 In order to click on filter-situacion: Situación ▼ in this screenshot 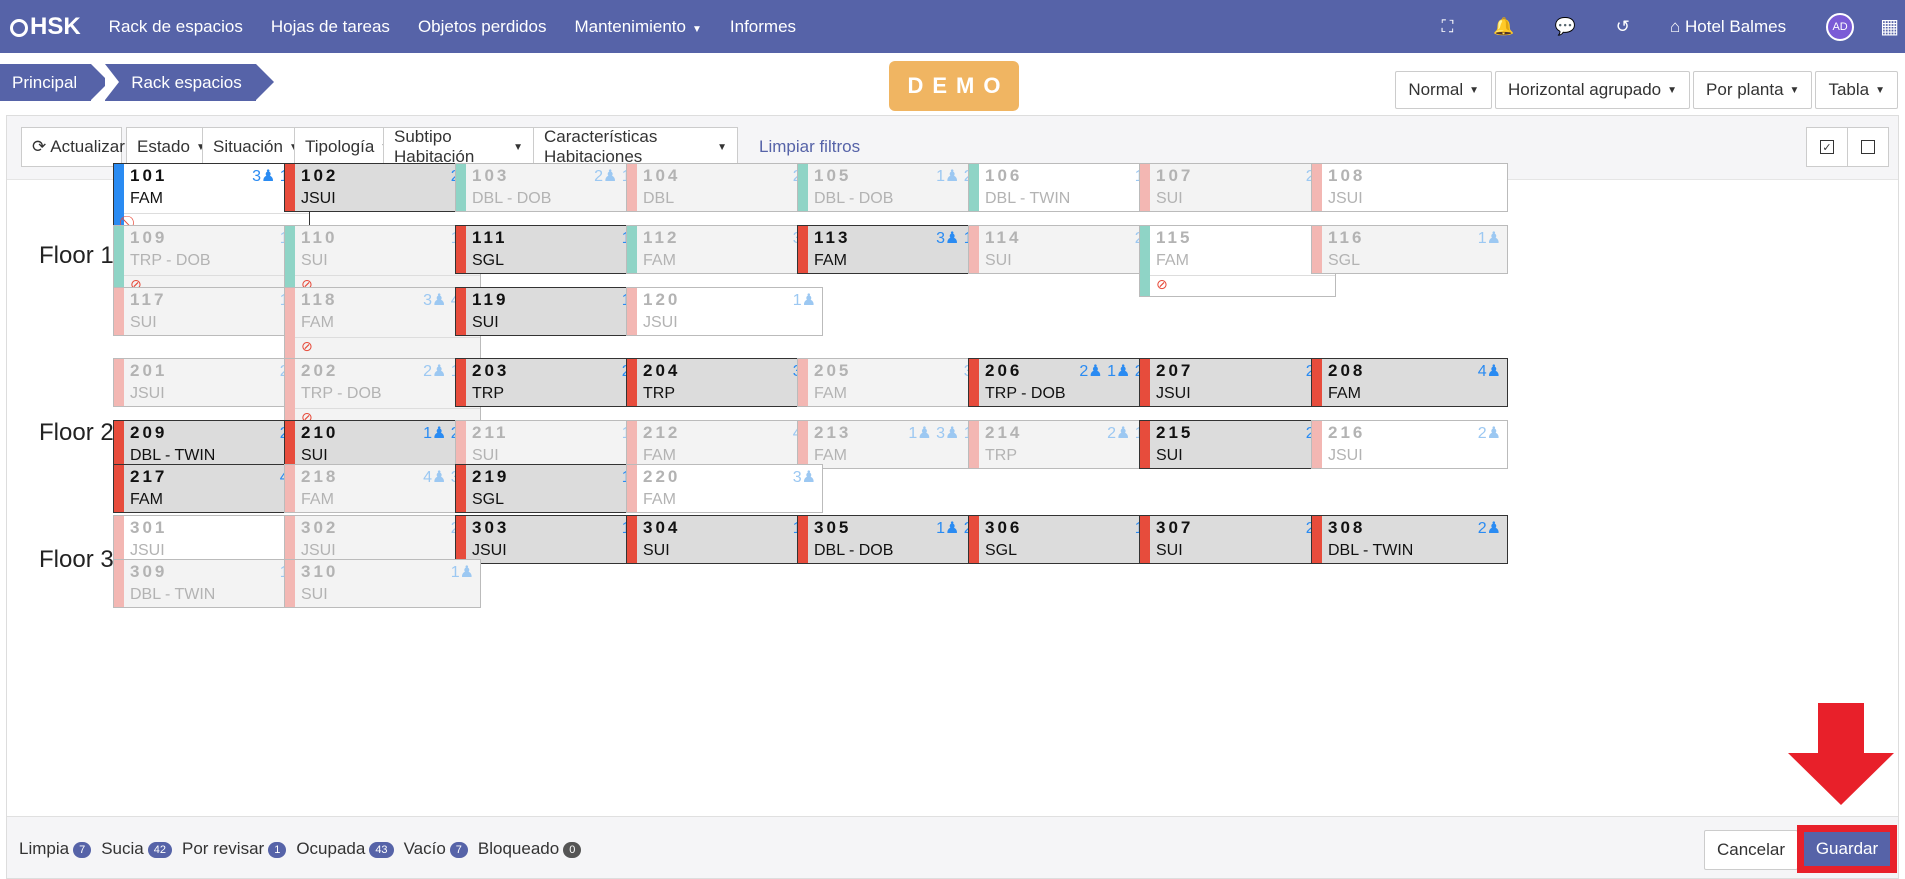, I will do `click(250, 147)`.